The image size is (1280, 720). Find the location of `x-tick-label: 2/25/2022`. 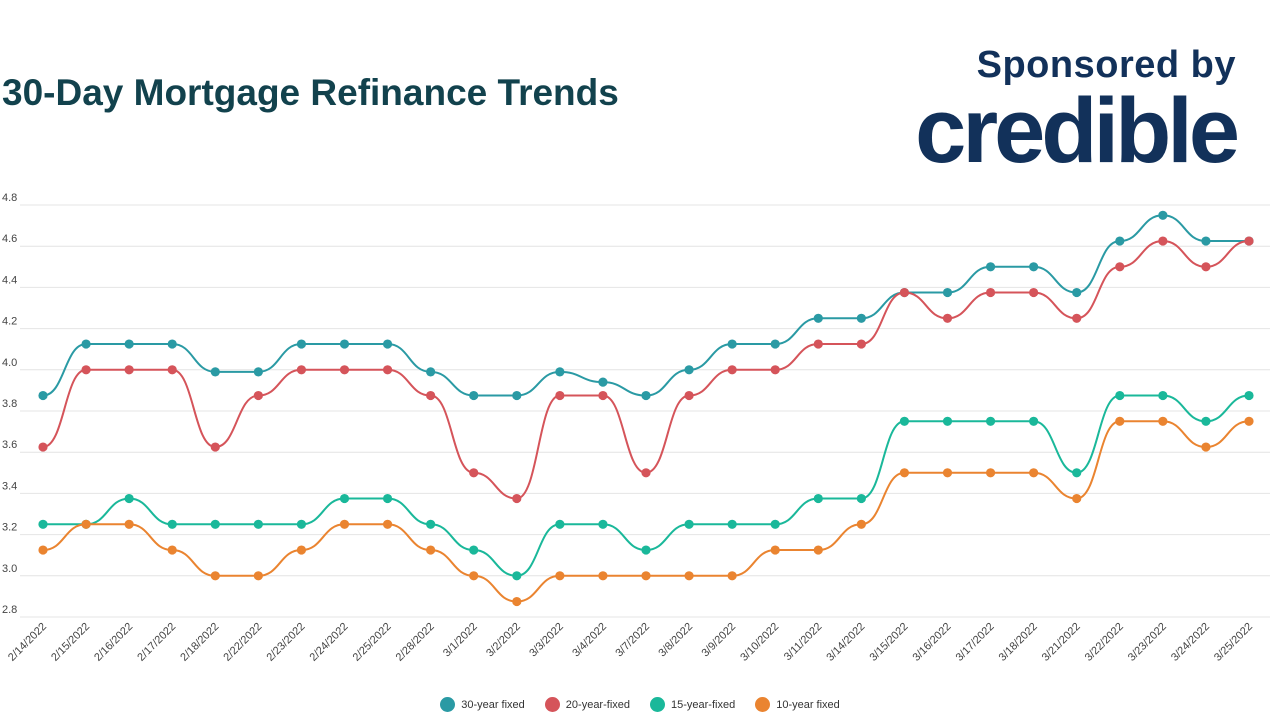

x-tick-label: 2/25/2022 is located at coordinates (372, 642).